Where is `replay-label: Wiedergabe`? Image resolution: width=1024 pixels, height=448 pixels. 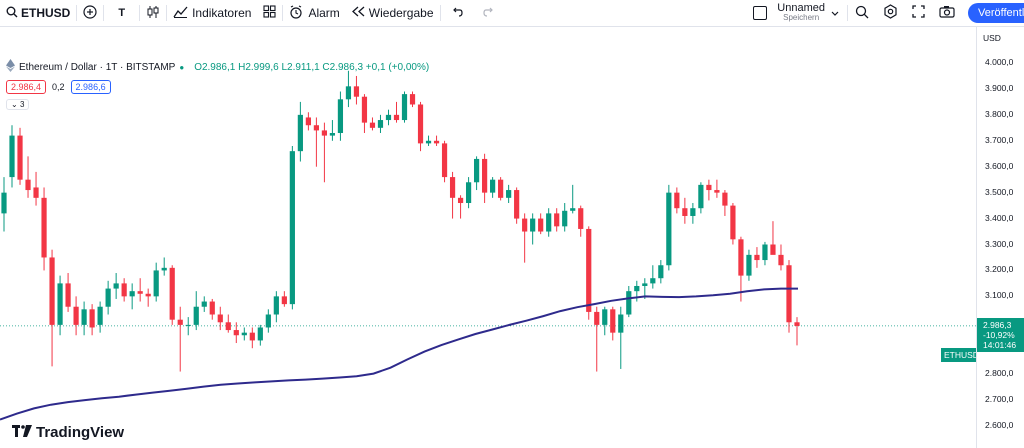
replay-label: Wiedergabe is located at coordinates (401, 13).